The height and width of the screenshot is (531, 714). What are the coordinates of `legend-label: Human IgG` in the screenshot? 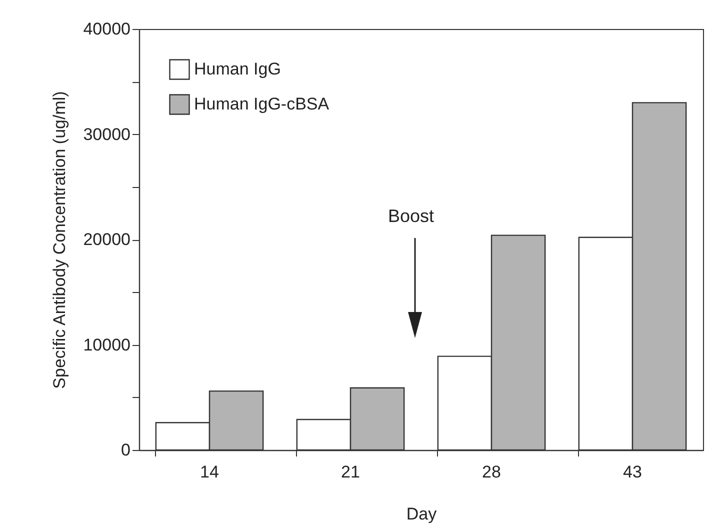 It's located at (237, 69).